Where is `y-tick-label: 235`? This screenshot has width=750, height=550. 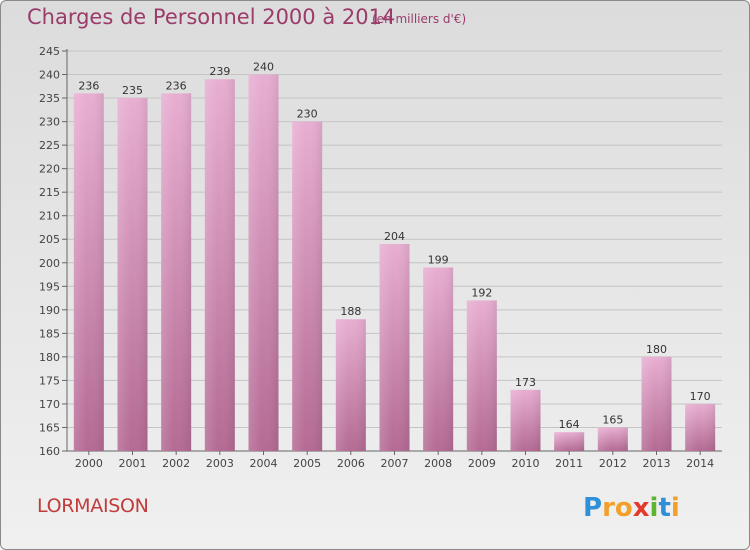 y-tick-label: 235 is located at coordinates (49, 98).